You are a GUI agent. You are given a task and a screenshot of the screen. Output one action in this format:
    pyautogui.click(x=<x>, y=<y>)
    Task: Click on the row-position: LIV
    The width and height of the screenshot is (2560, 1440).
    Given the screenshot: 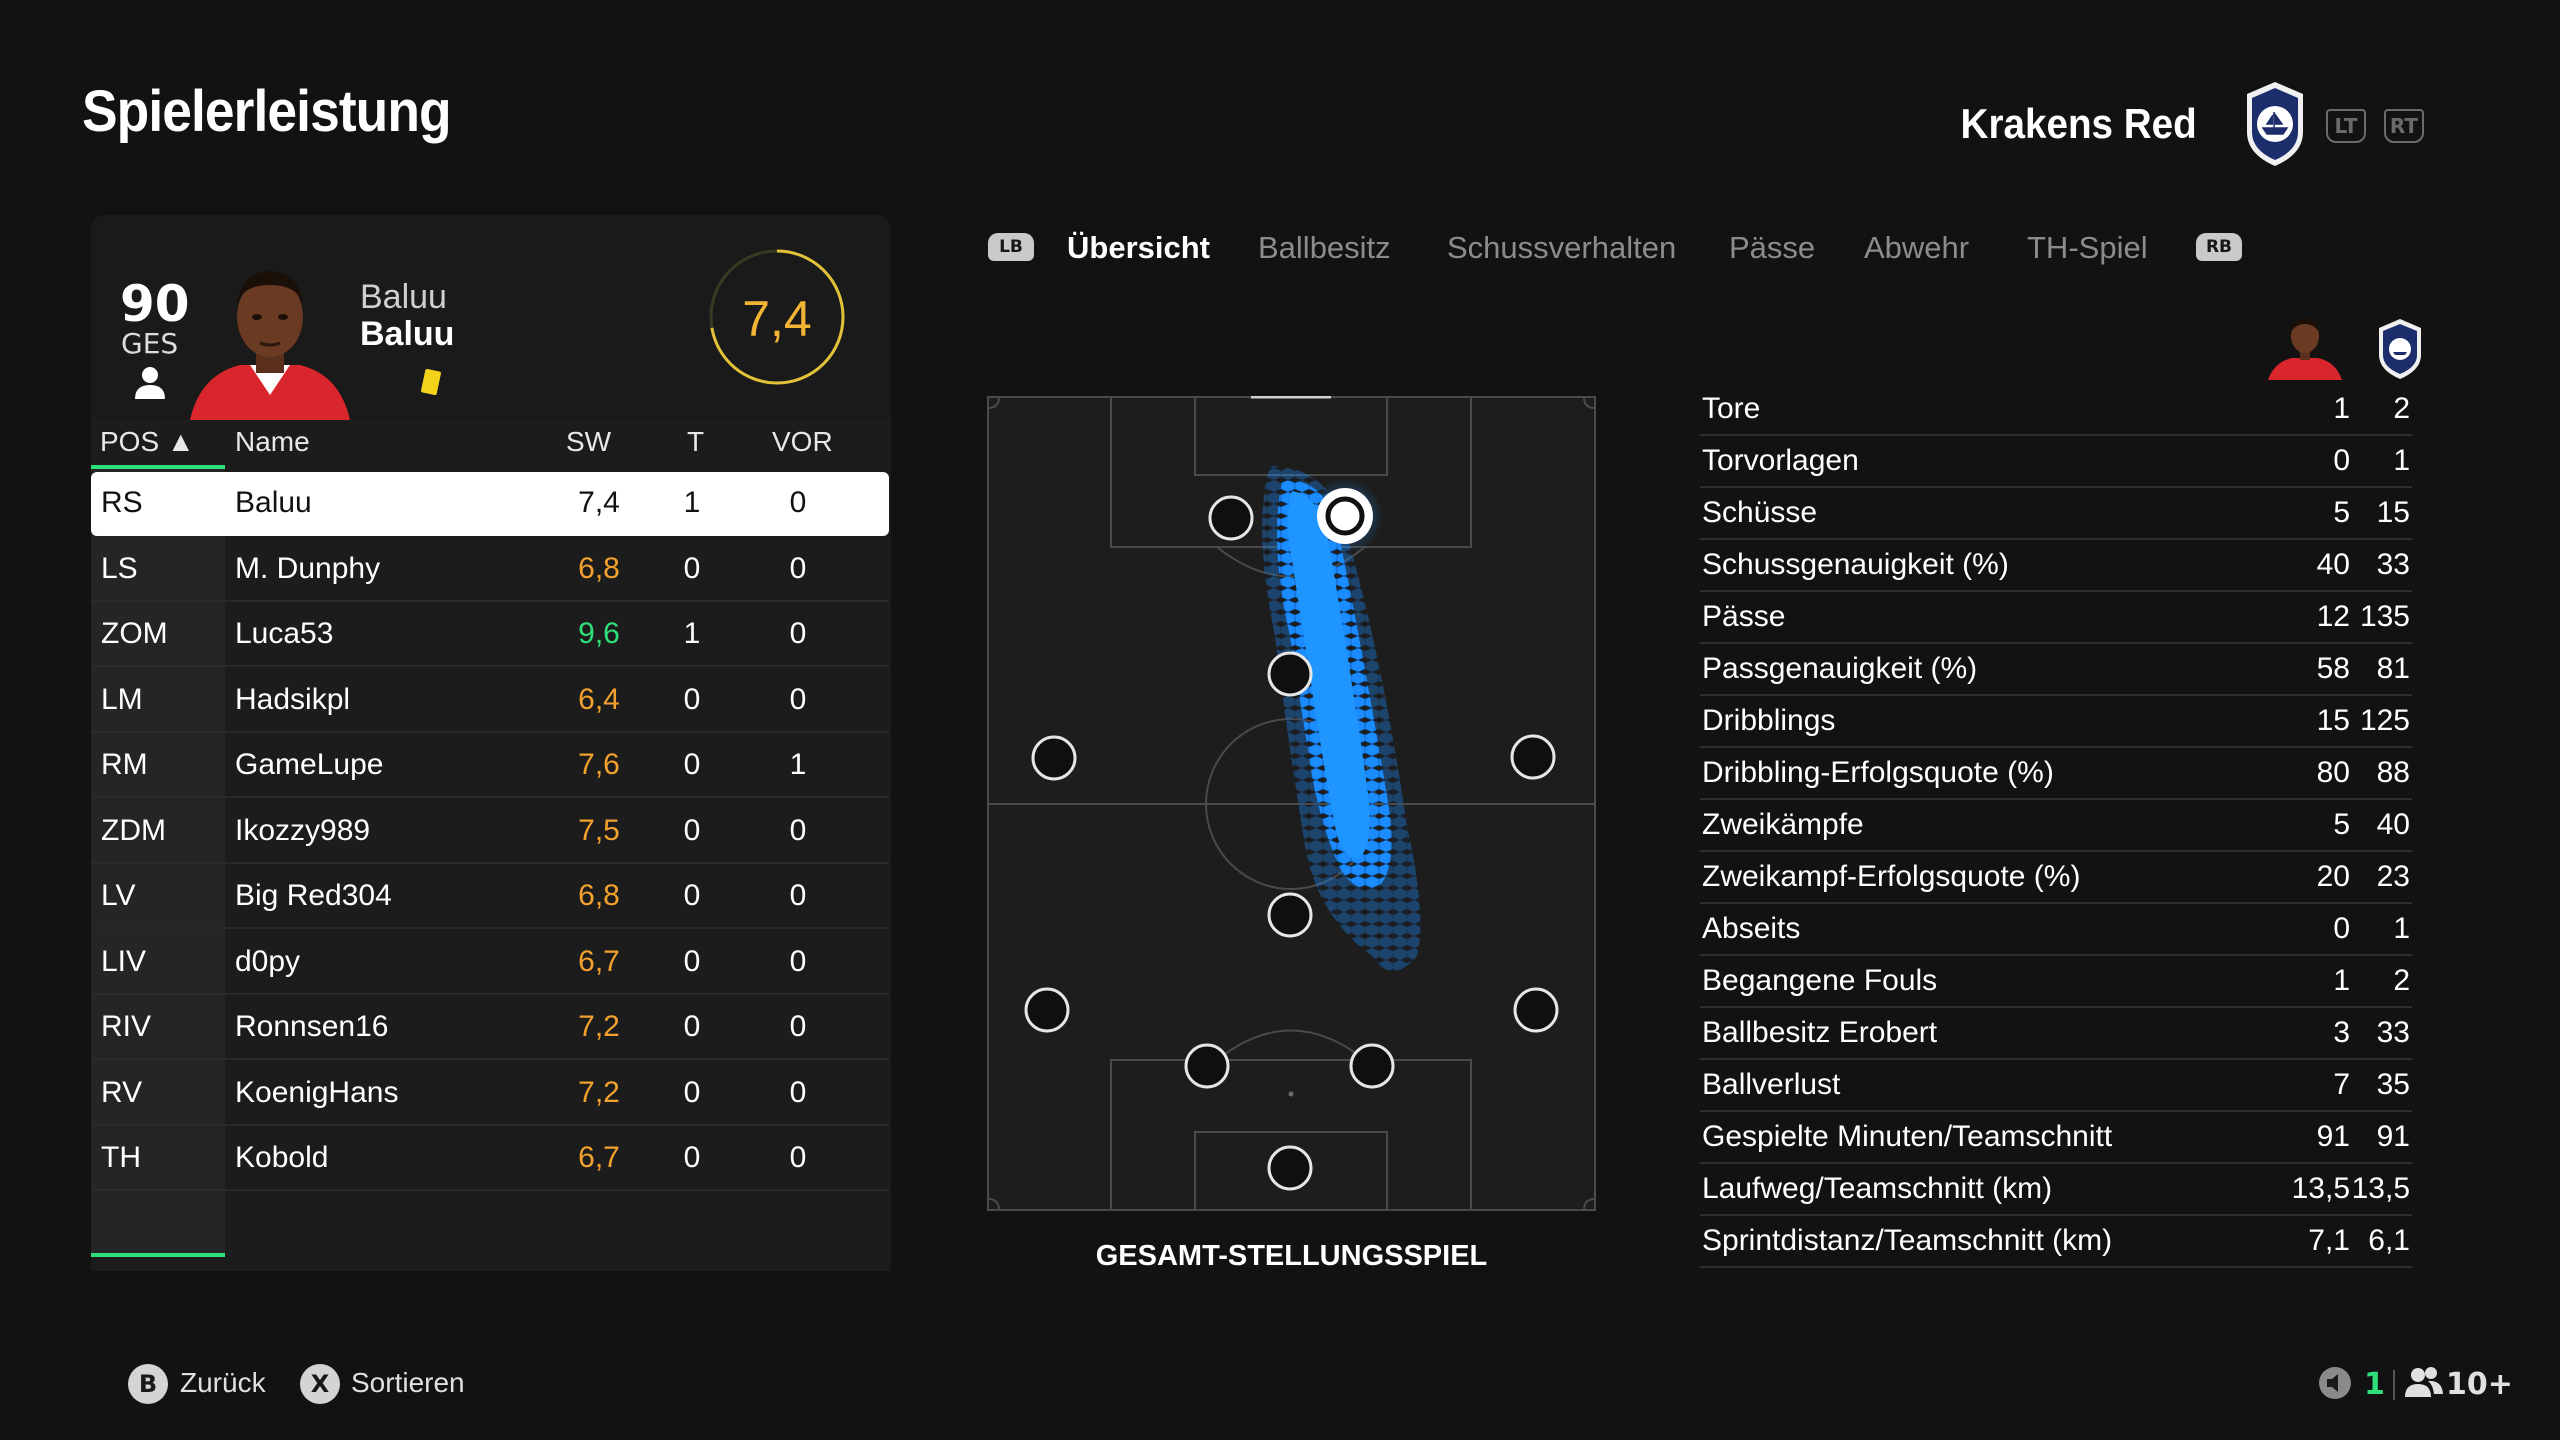 What is the action you would take?
    pyautogui.click(x=124, y=961)
    